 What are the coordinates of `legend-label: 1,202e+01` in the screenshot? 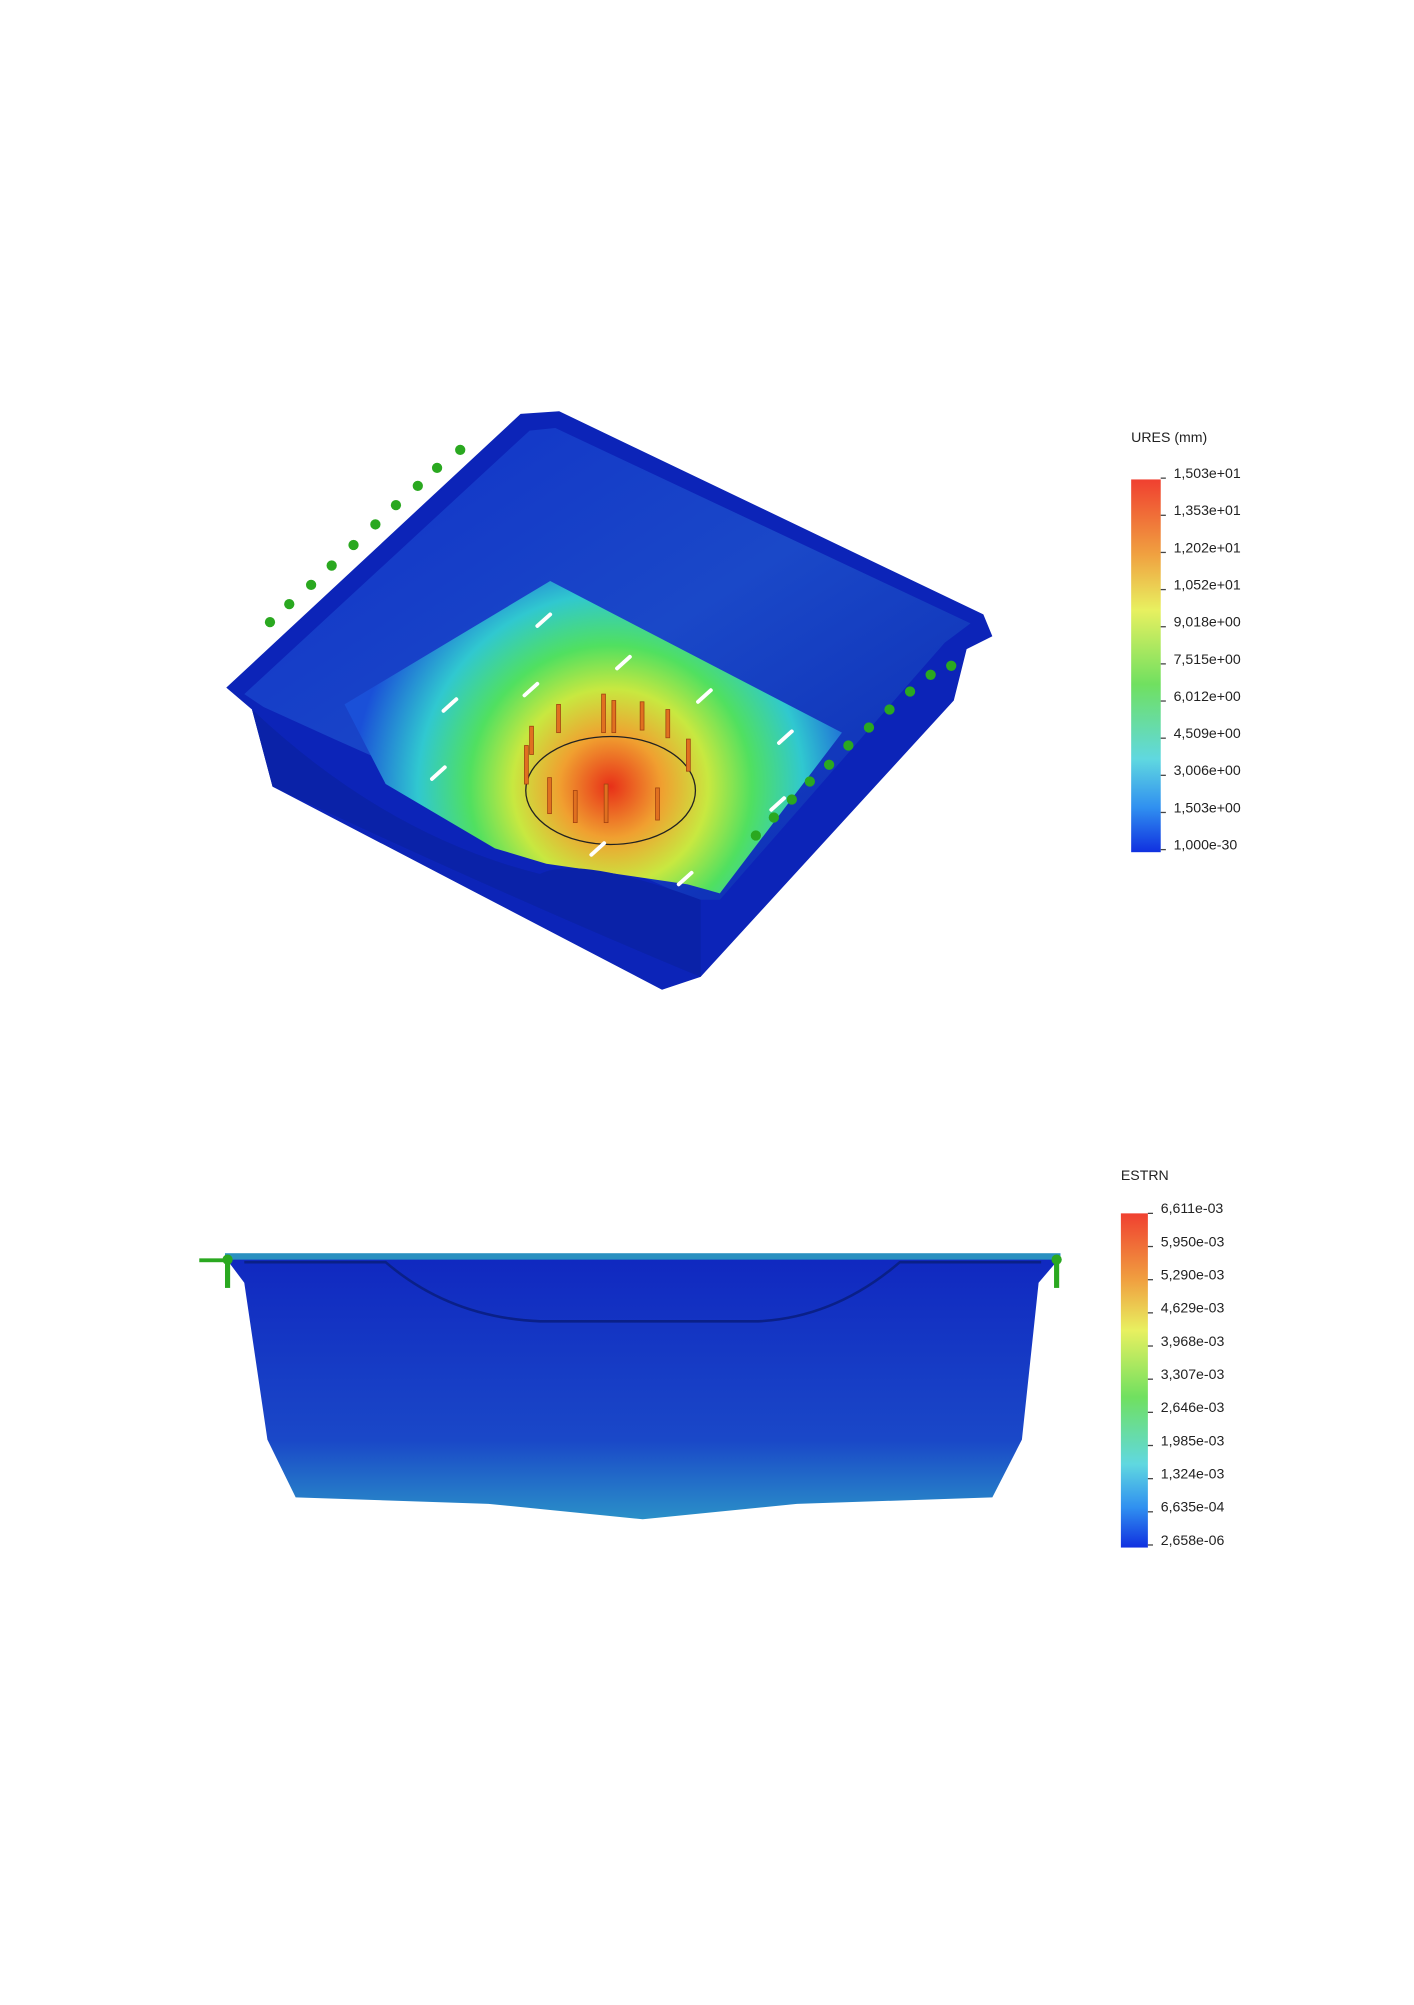 It's located at (1207, 547).